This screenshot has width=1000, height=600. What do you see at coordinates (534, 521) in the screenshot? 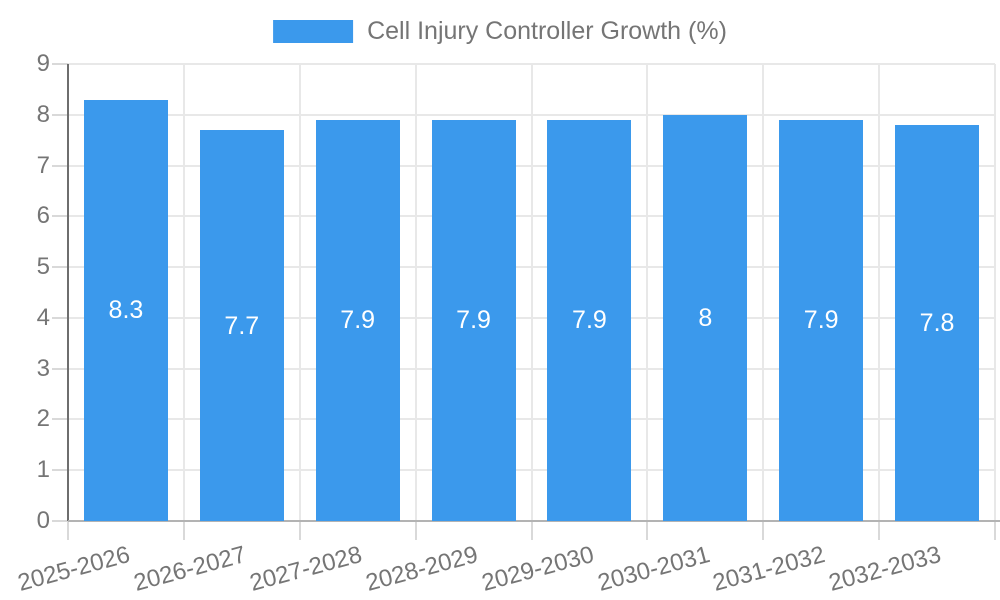
I see `x-axis-line` at bounding box center [534, 521].